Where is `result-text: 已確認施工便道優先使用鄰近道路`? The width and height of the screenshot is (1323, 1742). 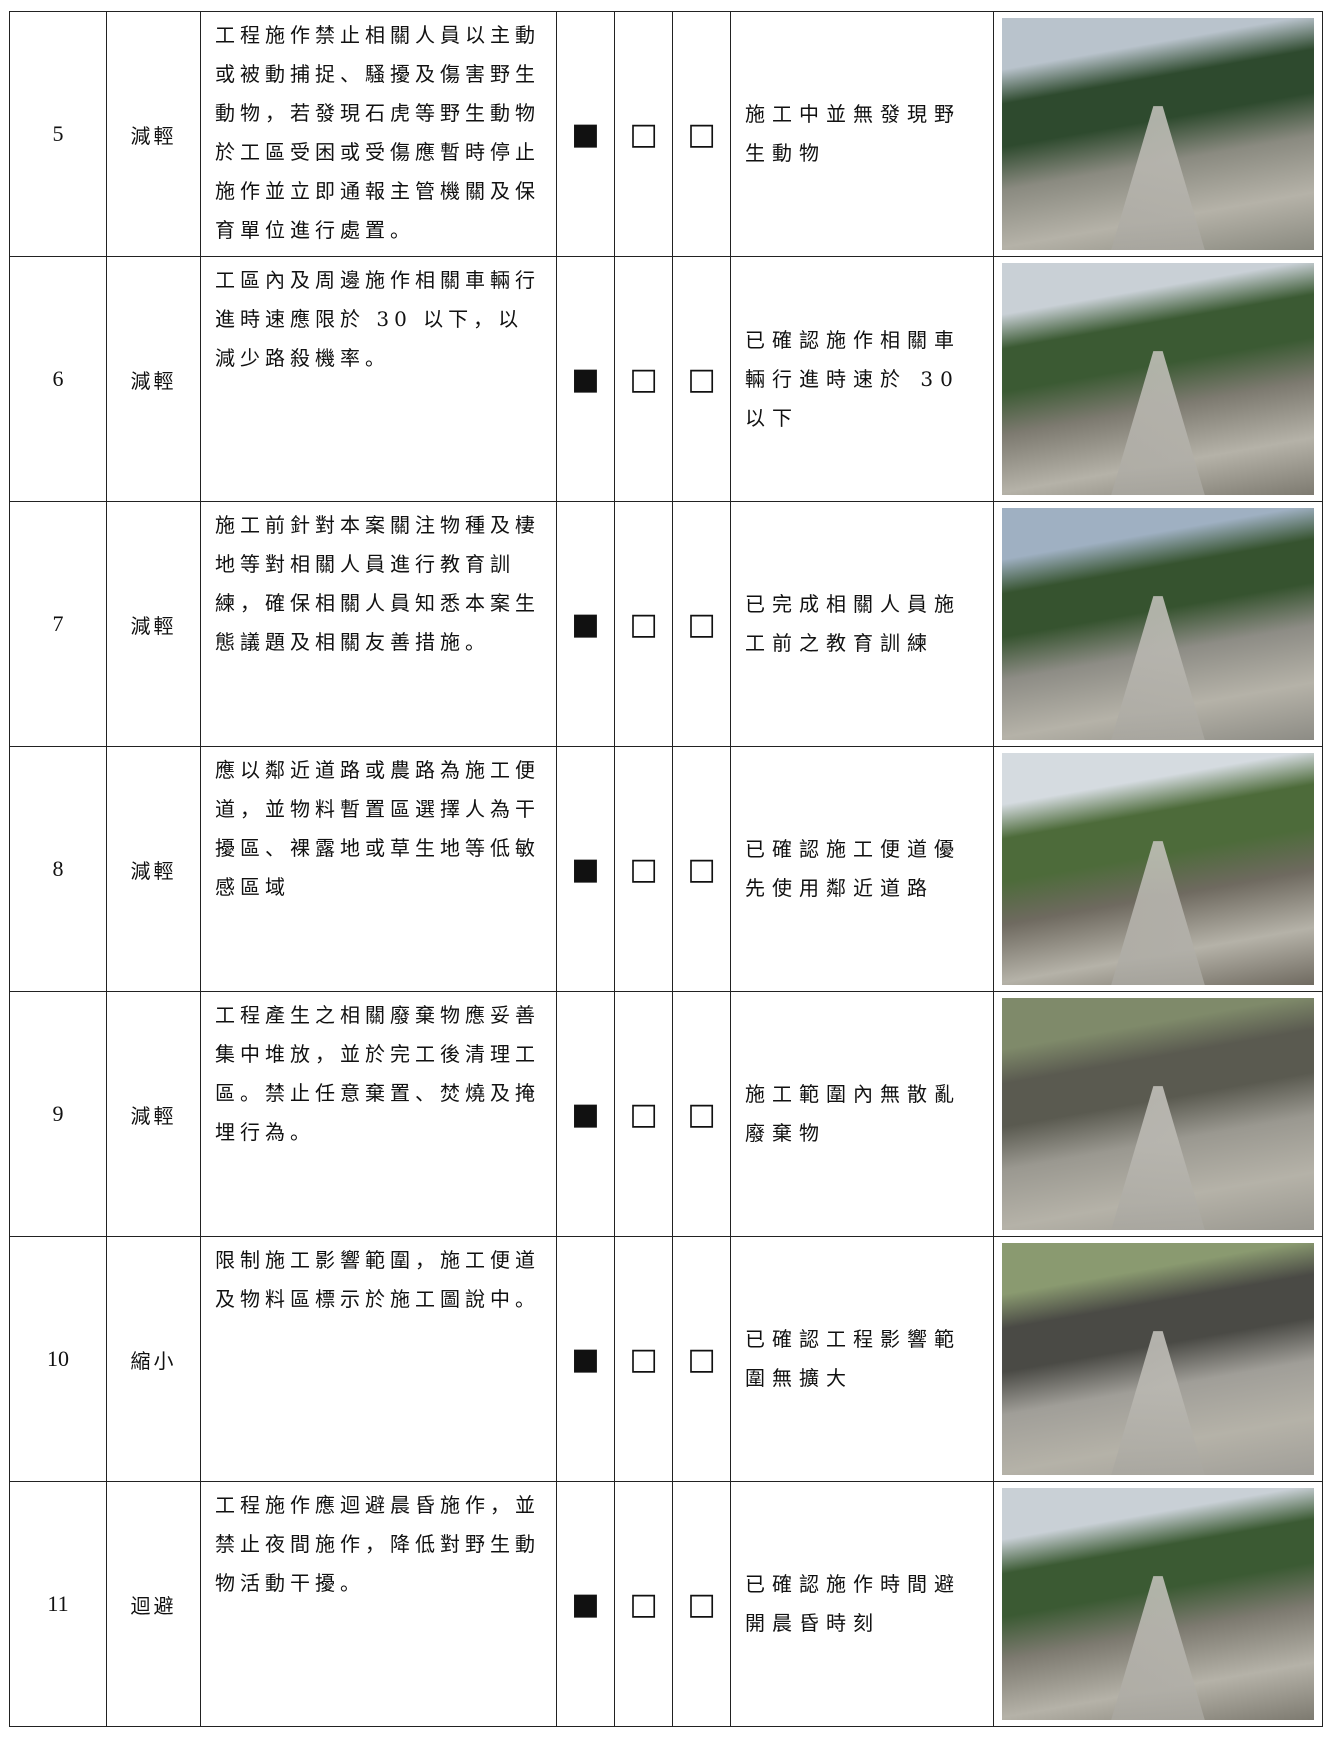
result-text: 已確認施工便道優先使用鄰近道路 is located at coordinates (862, 869).